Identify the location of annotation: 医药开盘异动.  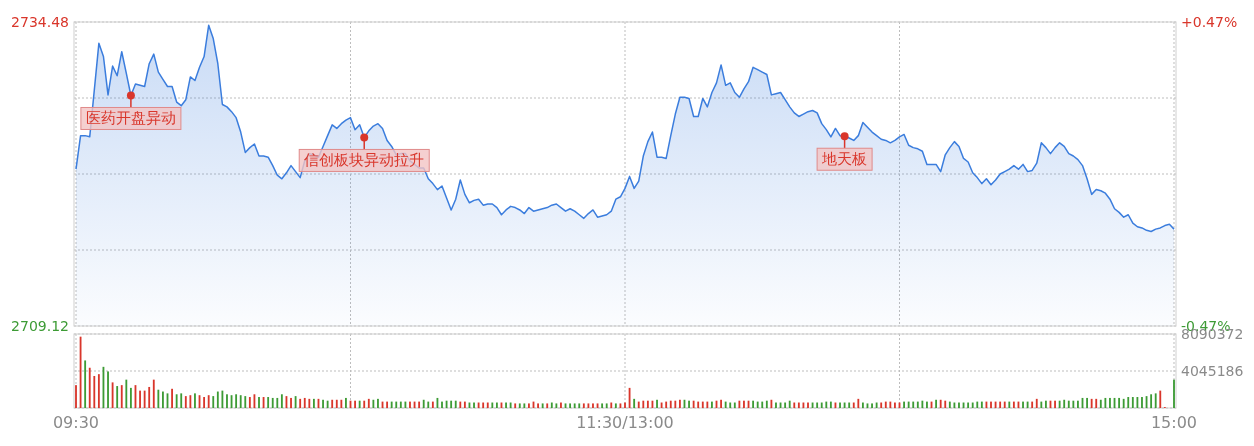
(130, 118).